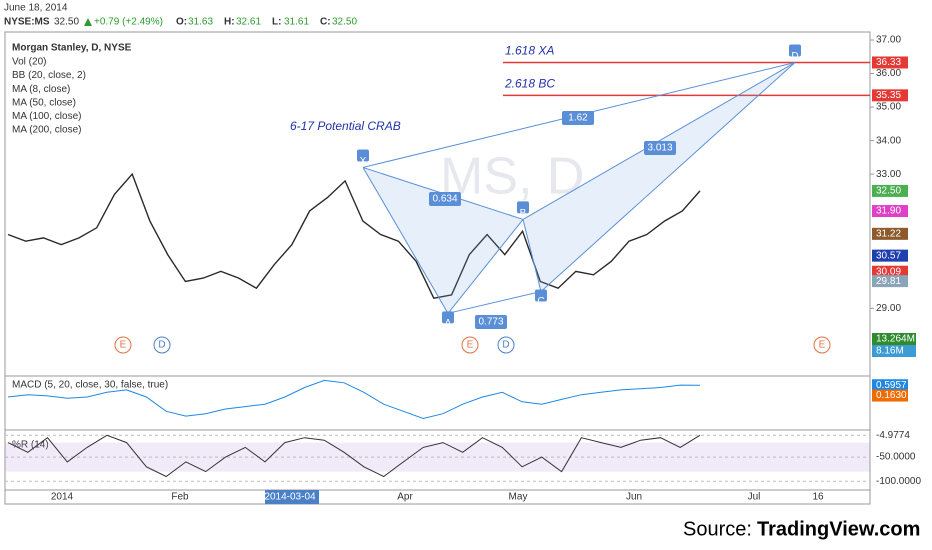 This screenshot has height=550, width=932. I want to click on indicator: MA (8, close), so click(41, 89).